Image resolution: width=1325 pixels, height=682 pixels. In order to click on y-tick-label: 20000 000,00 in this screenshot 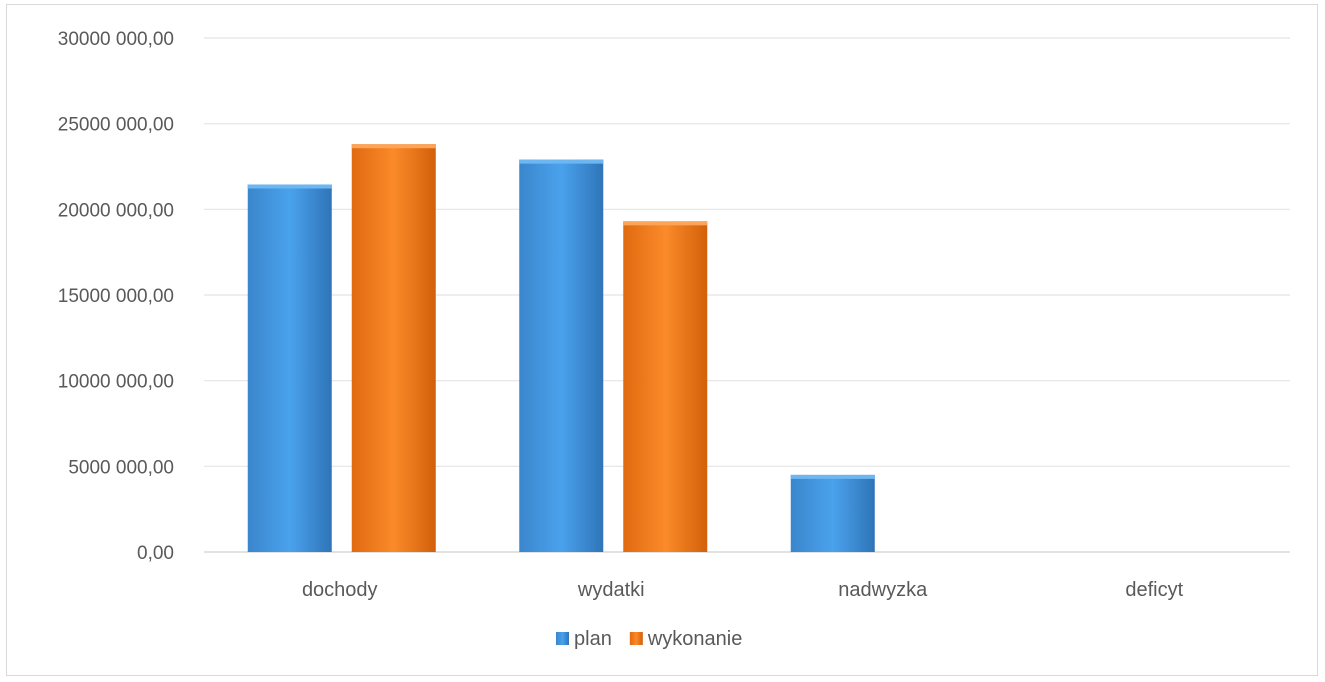, I will do `click(116, 210)`.